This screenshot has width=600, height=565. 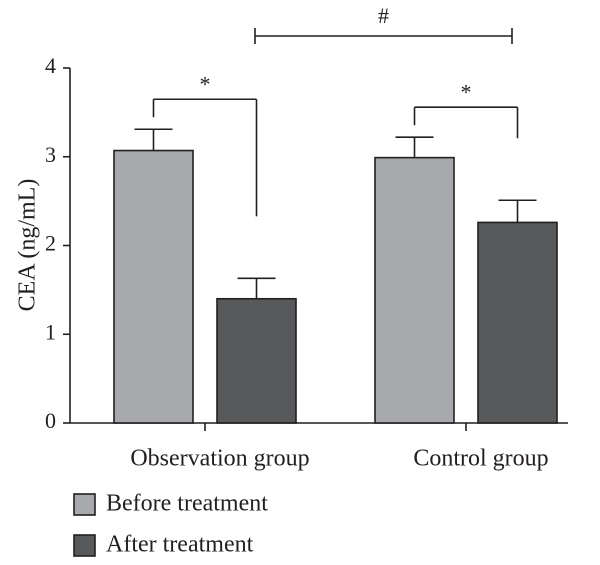 I want to click on y-tick-label: 1, so click(x=50, y=331).